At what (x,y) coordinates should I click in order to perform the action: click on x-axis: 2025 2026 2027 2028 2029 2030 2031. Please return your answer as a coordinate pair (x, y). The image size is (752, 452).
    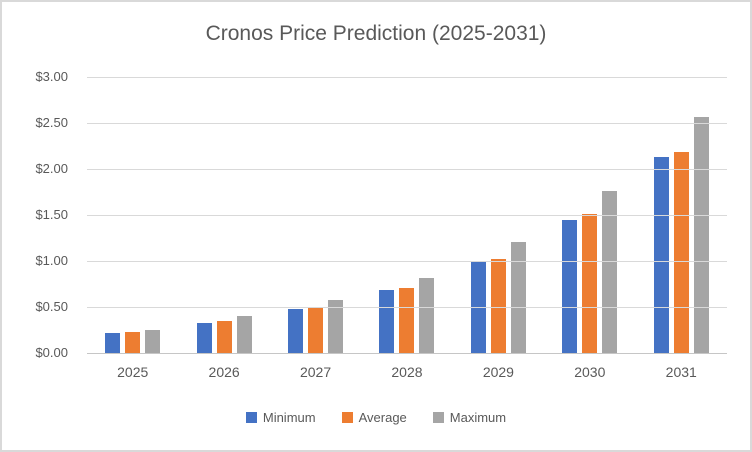
    Looking at the image, I should click on (407, 372).